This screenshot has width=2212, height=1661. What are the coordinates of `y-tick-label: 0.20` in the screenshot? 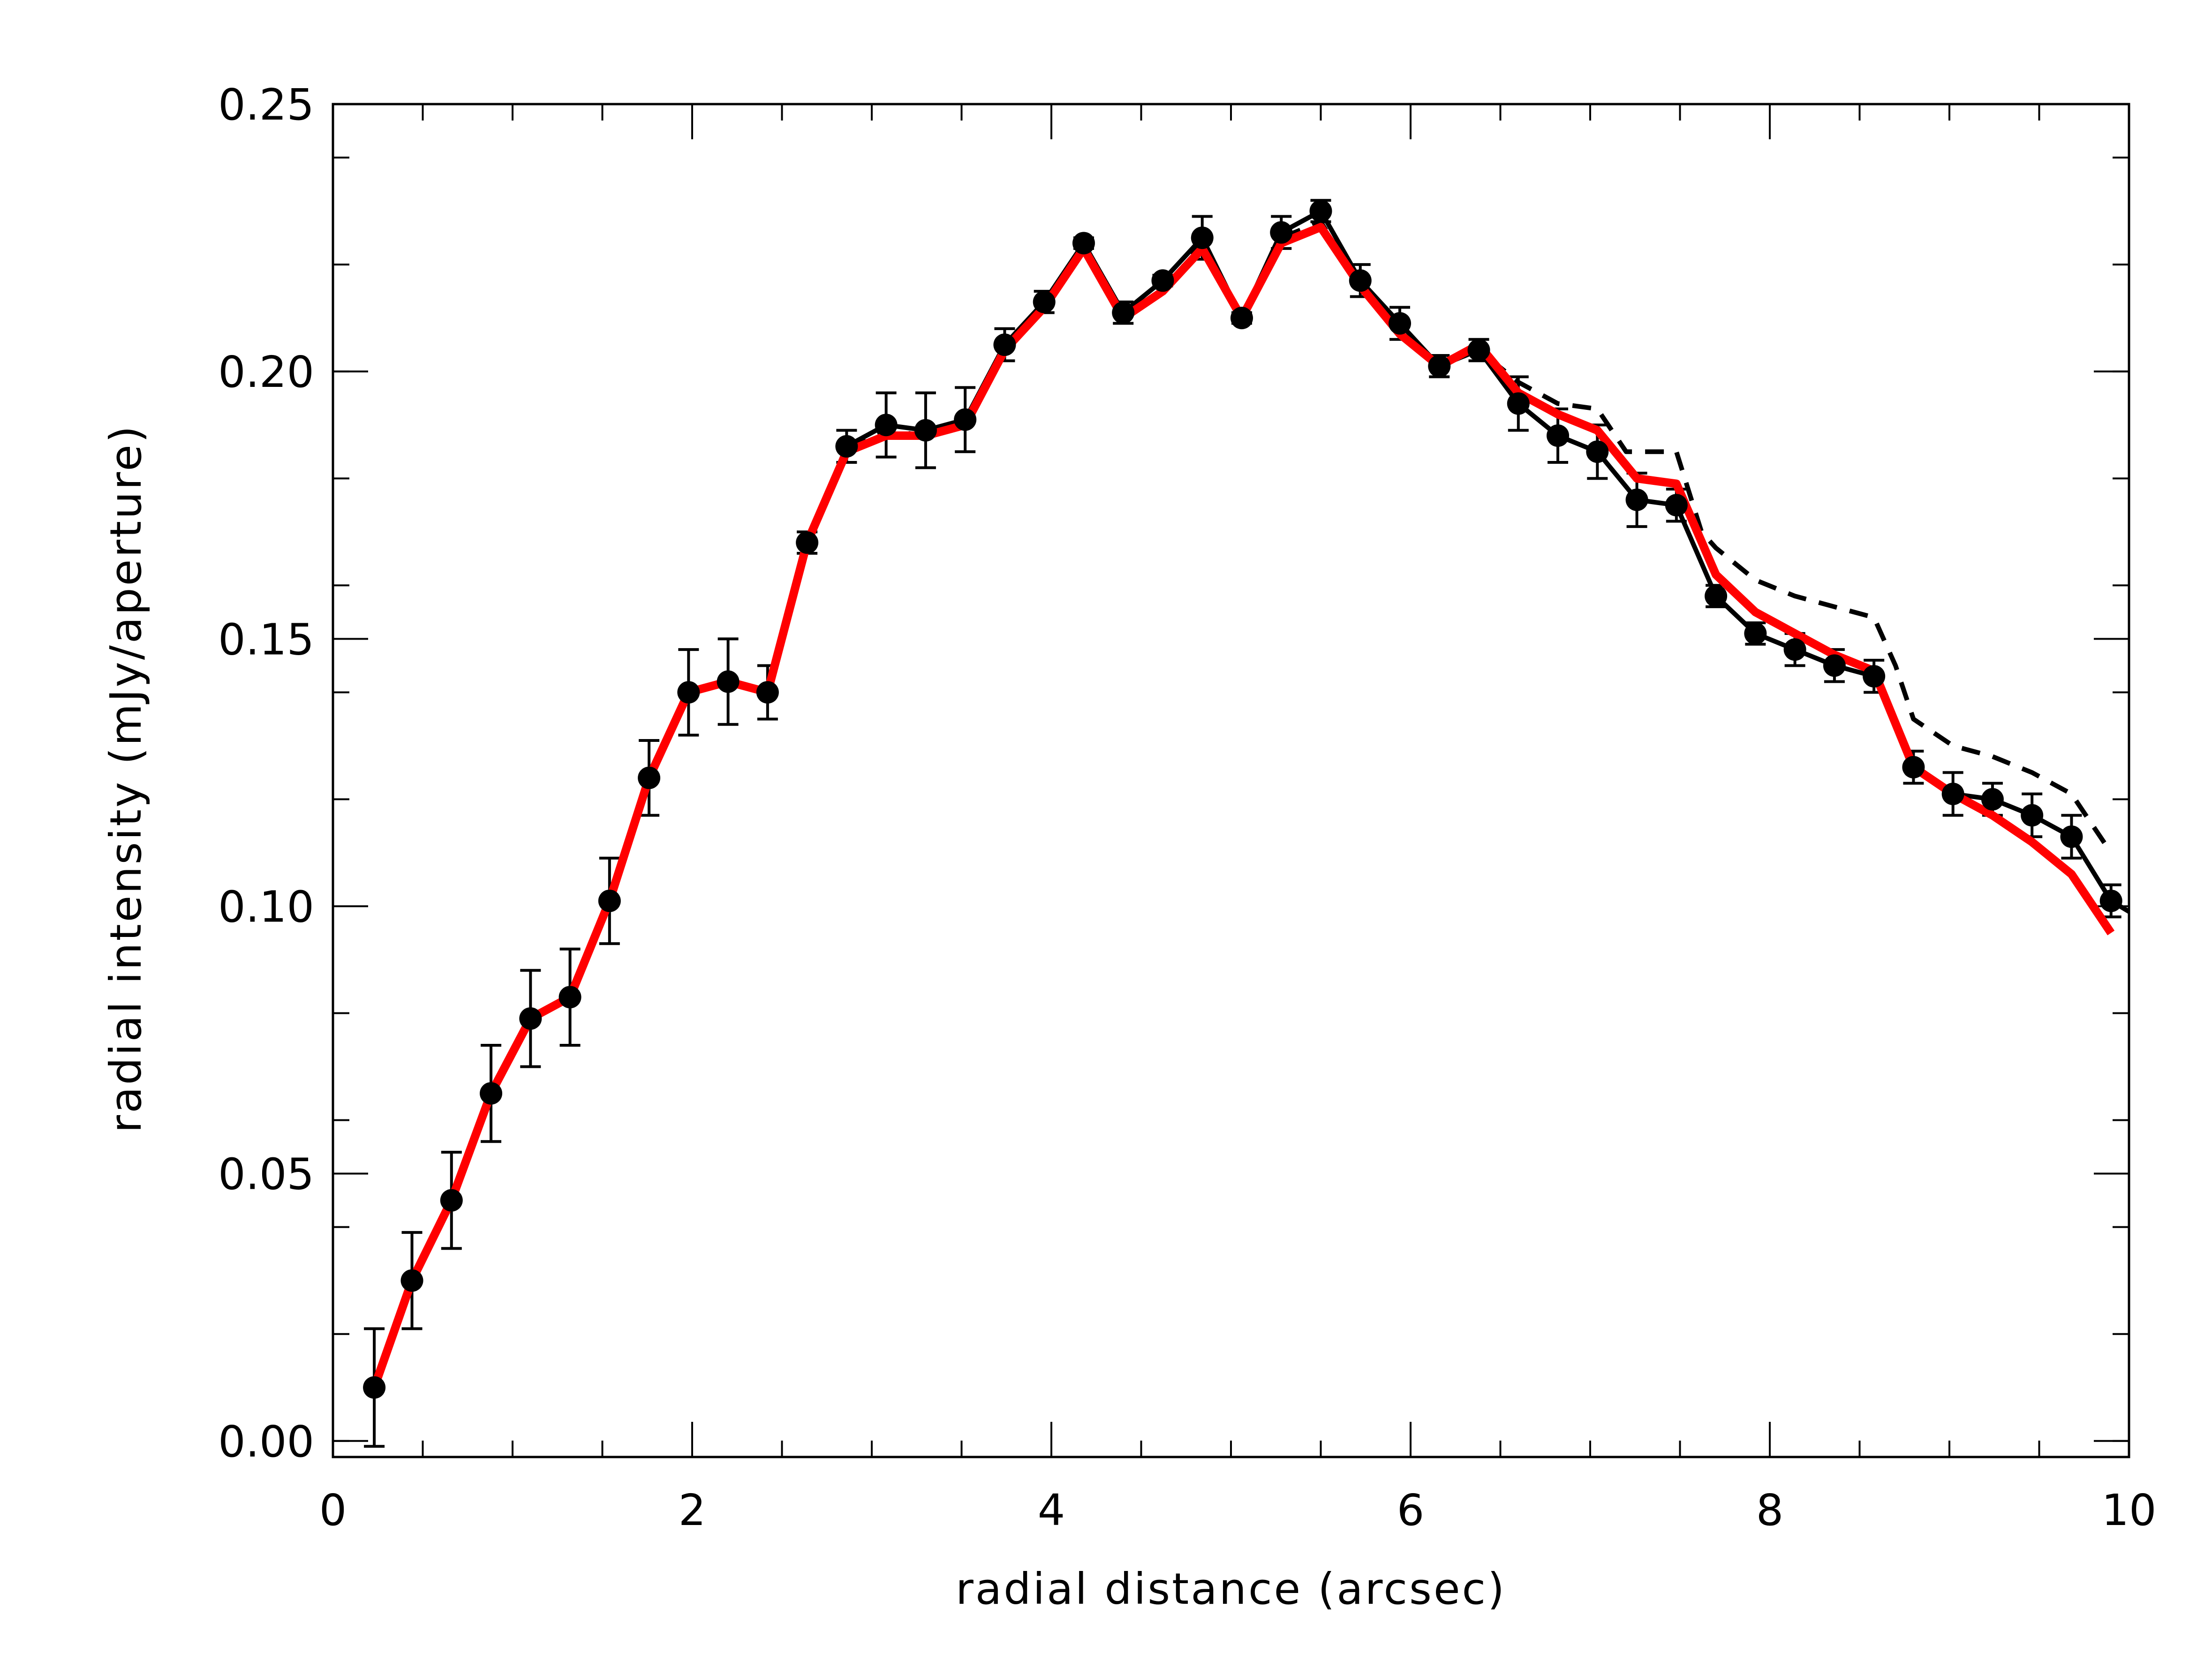 It's located at (266, 372).